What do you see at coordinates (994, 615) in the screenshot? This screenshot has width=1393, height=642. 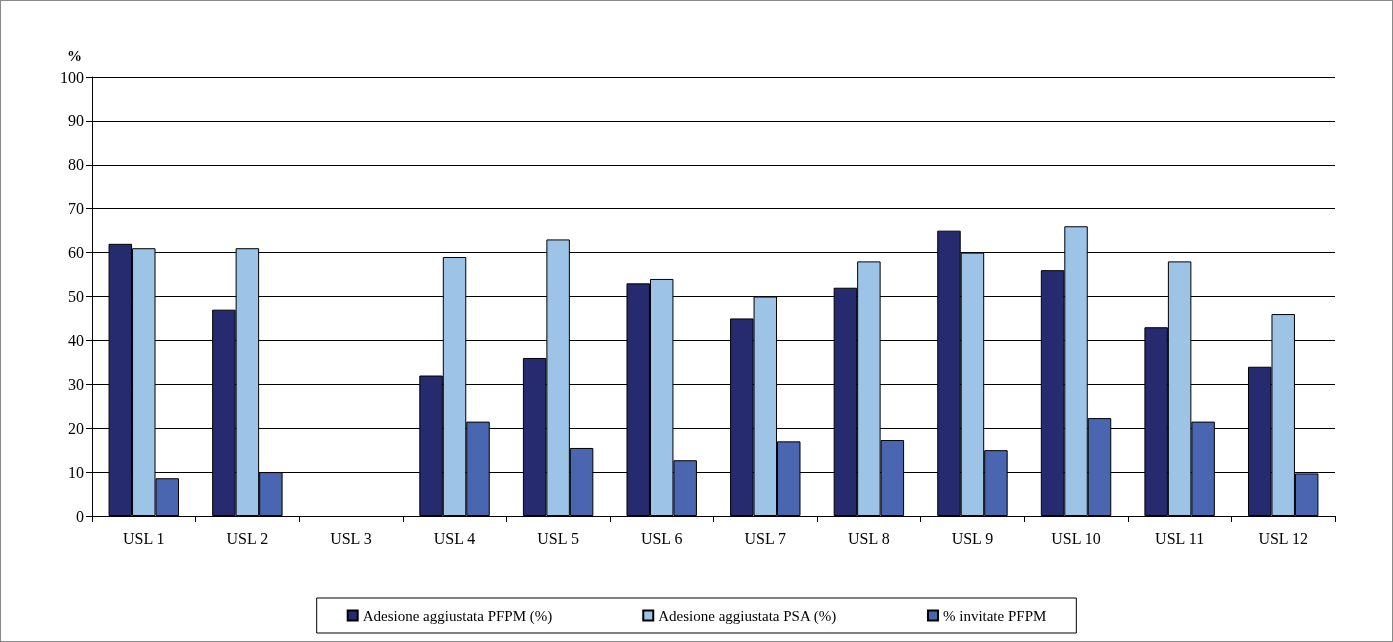 I see `legend-label: % invitate PFPM` at bounding box center [994, 615].